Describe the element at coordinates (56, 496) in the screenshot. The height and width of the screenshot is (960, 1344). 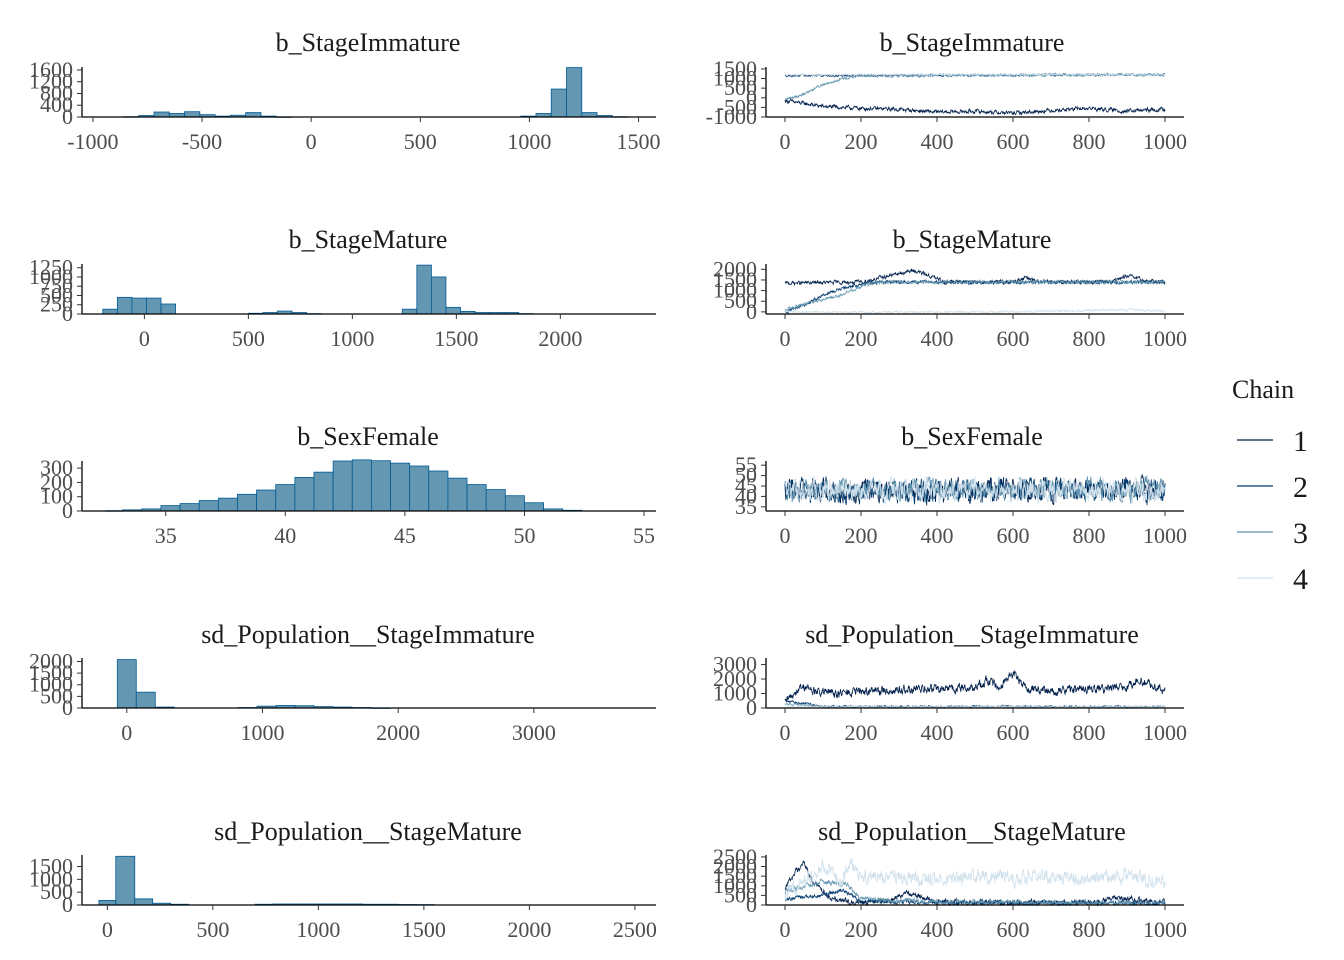
I see `y-tick-label: 100` at that location.